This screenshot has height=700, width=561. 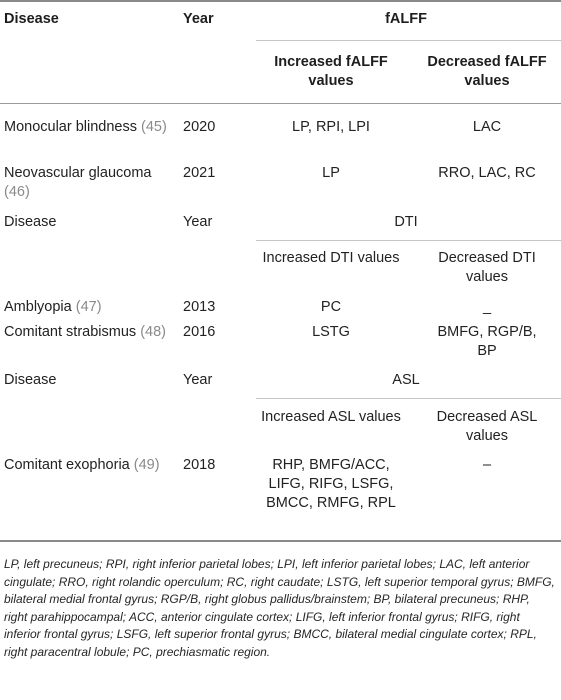 What do you see at coordinates (78, 182) in the screenshot?
I see `table-row-disease: Neovascular glaucoma (46)` at bounding box center [78, 182].